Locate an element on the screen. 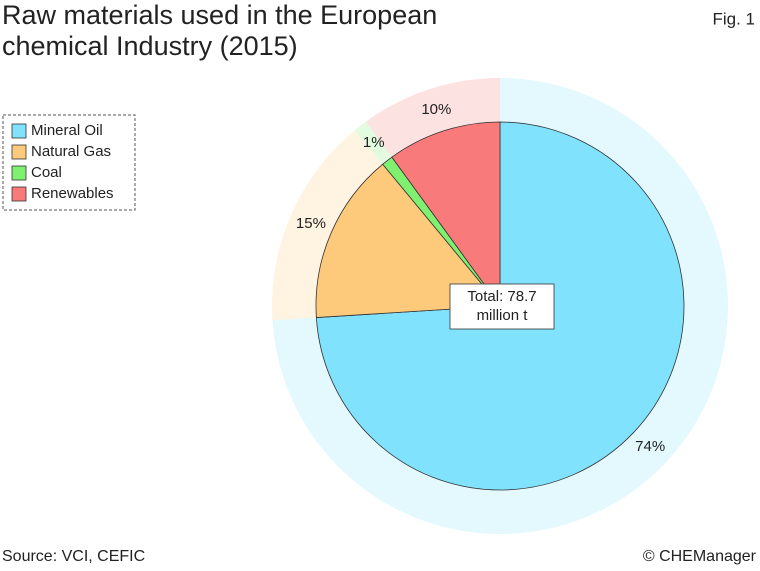 This screenshot has width=760, height=571. legend-label: Natural Gas is located at coordinates (71, 151).